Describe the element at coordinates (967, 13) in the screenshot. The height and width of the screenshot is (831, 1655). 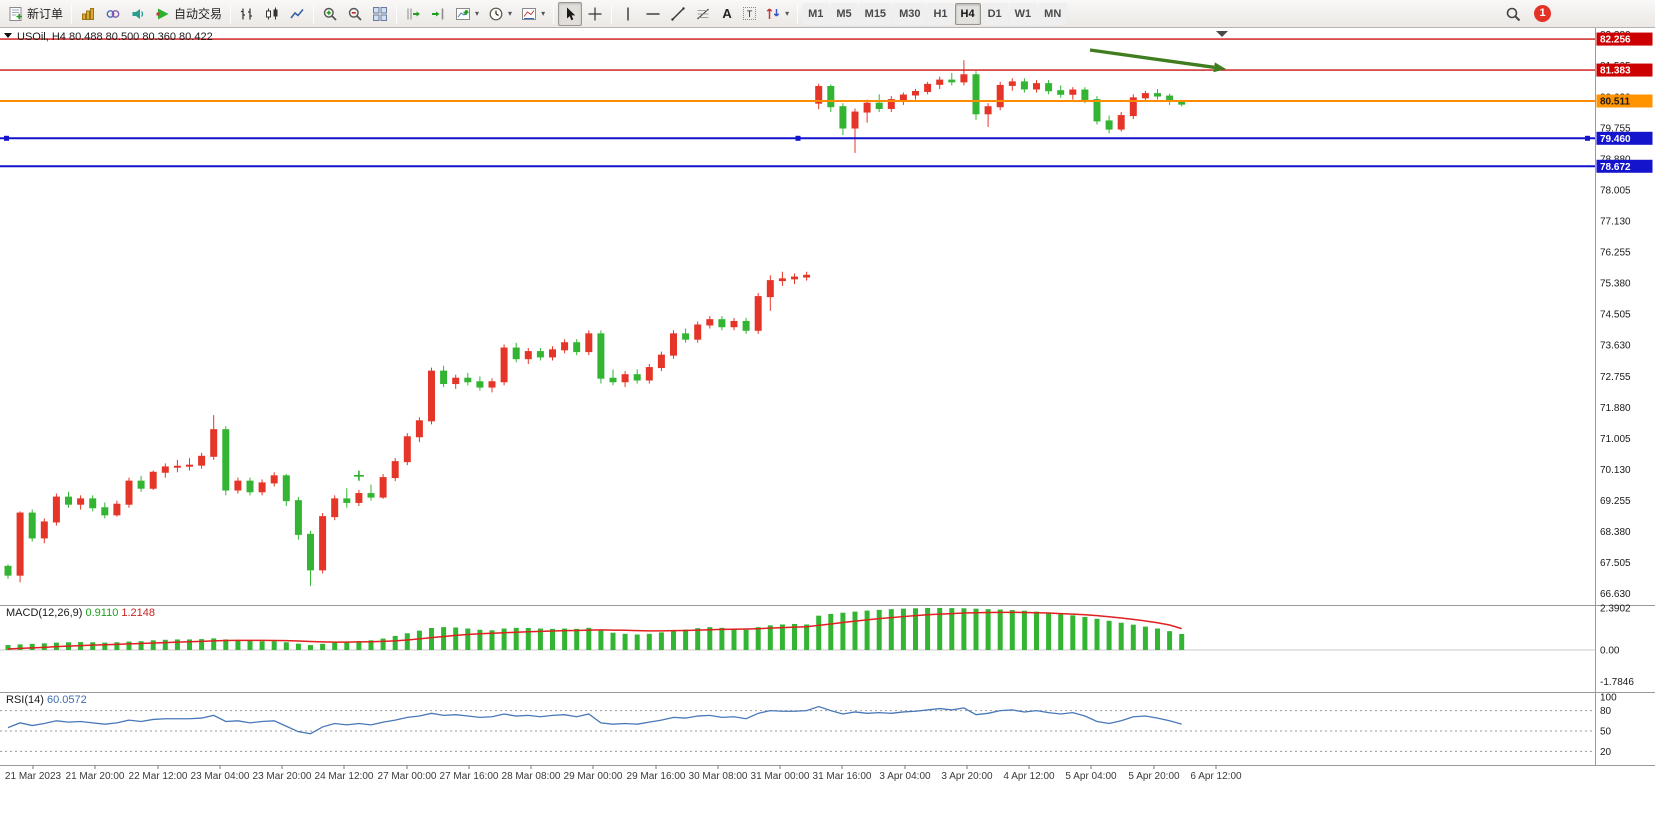
I see `timeframe-h4: H4` at that location.